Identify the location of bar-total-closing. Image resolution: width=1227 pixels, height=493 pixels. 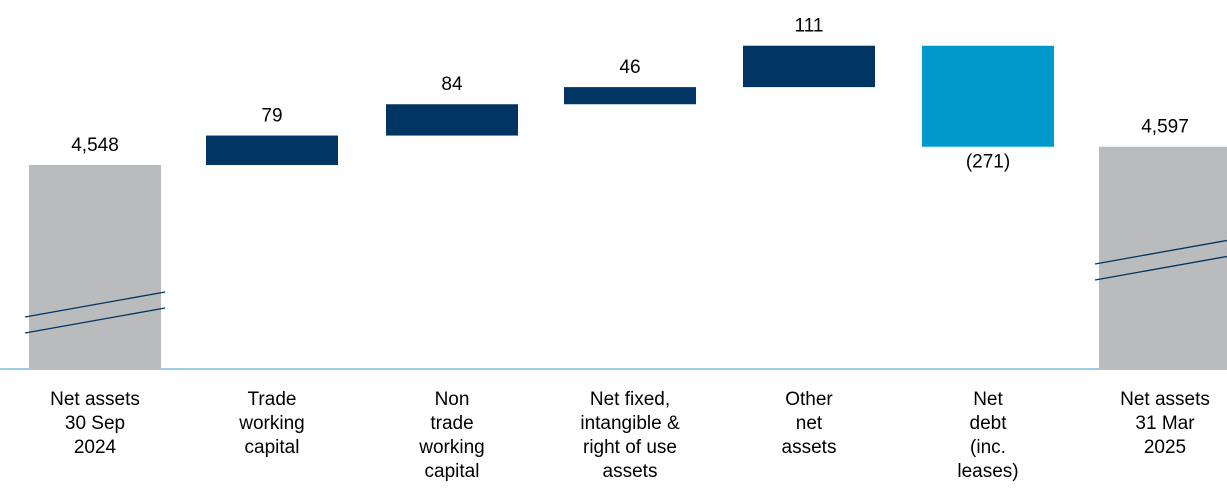
(1163, 258).